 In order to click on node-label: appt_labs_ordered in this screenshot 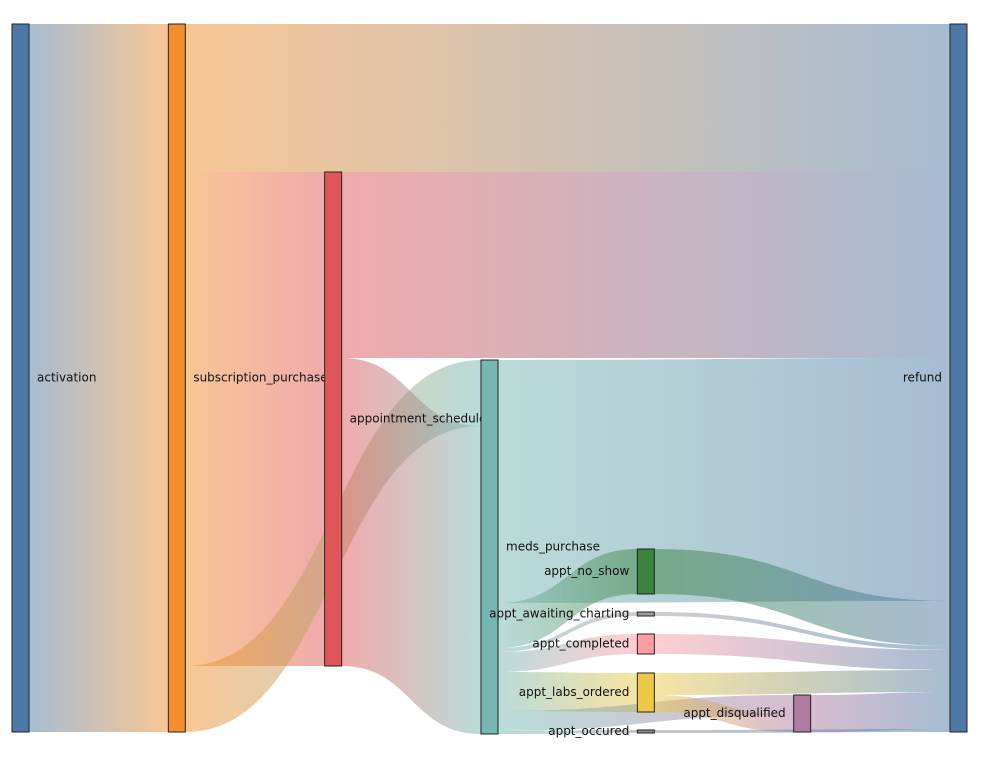, I will do `click(574, 692)`.